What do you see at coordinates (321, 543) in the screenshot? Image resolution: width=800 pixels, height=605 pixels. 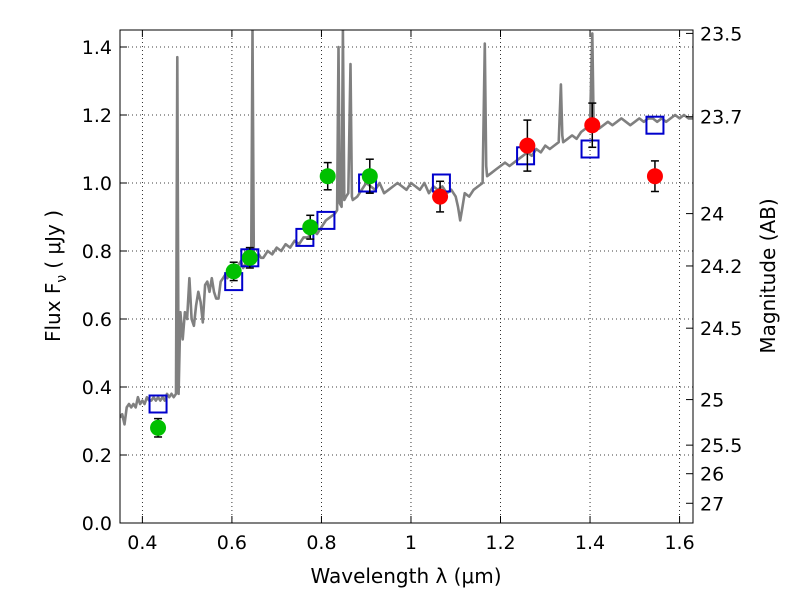 I see `x-tick-label: 0.8` at bounding box center [321, 543].